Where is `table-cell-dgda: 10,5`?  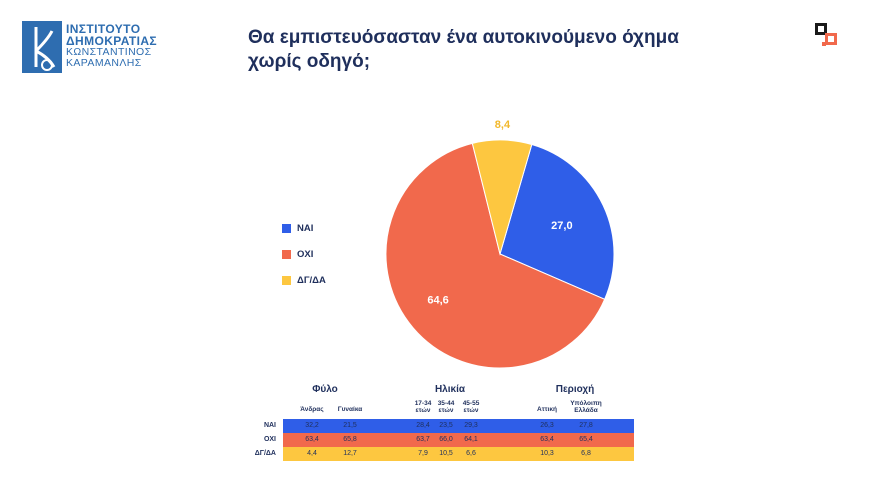
table-cell-dgda: 10,5 is located at coordinates (446, 453).